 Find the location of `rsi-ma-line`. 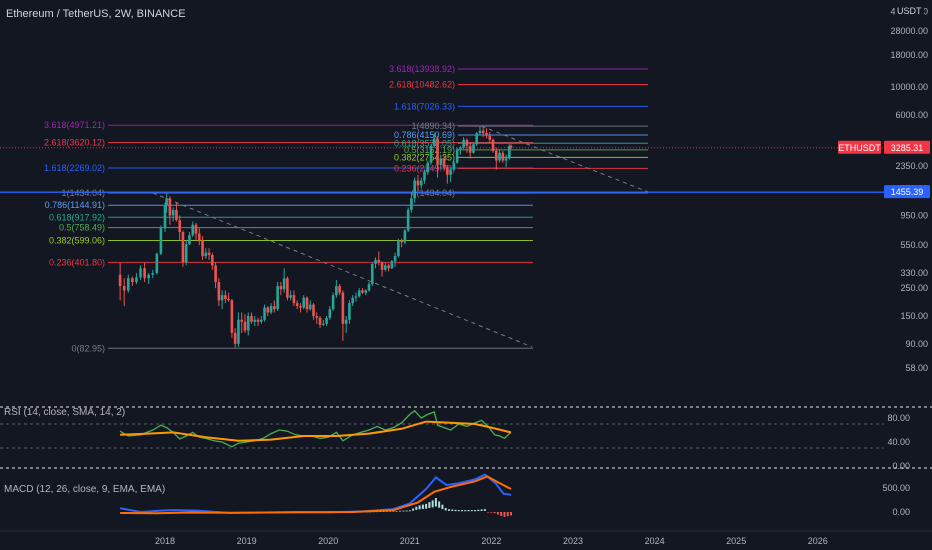

rsi-ma-line is located at coordinates (316, 431).